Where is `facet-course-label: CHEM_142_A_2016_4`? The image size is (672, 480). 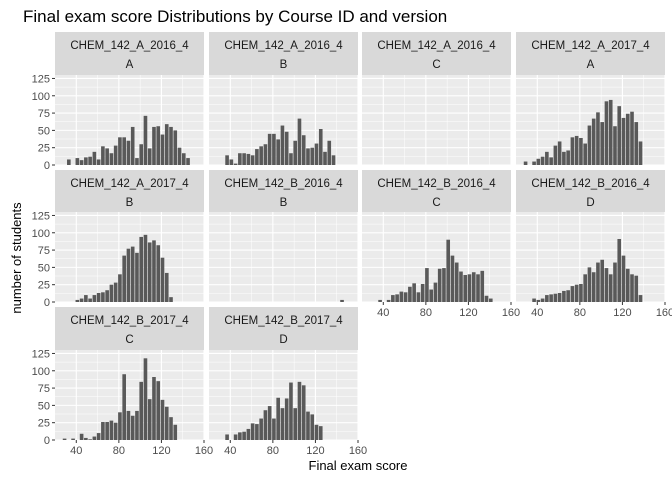 facet-course-label: CHEM_142_A_2016_4 is located at coordinates (129, 46).